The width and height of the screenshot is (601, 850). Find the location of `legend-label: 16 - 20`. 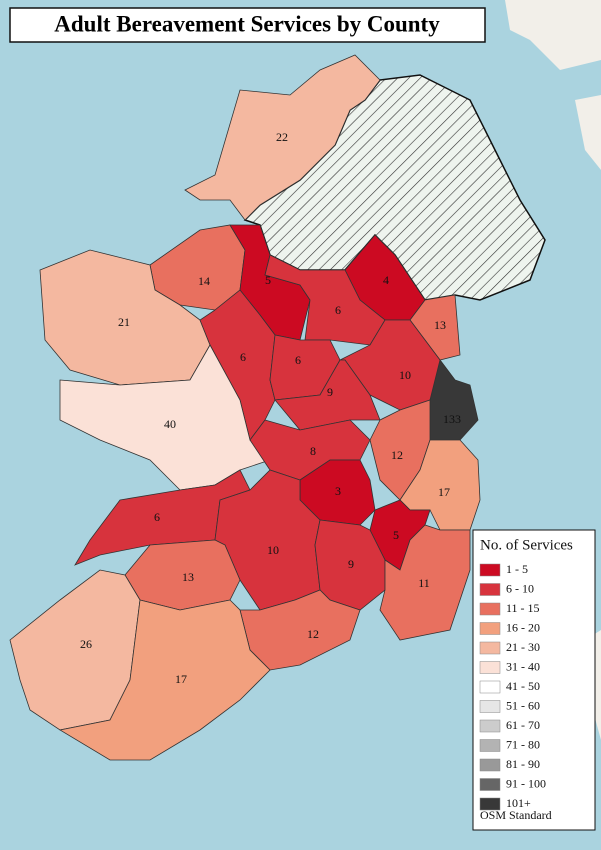

legend-label: 16 - 20 is located at coordinates (523, 627).